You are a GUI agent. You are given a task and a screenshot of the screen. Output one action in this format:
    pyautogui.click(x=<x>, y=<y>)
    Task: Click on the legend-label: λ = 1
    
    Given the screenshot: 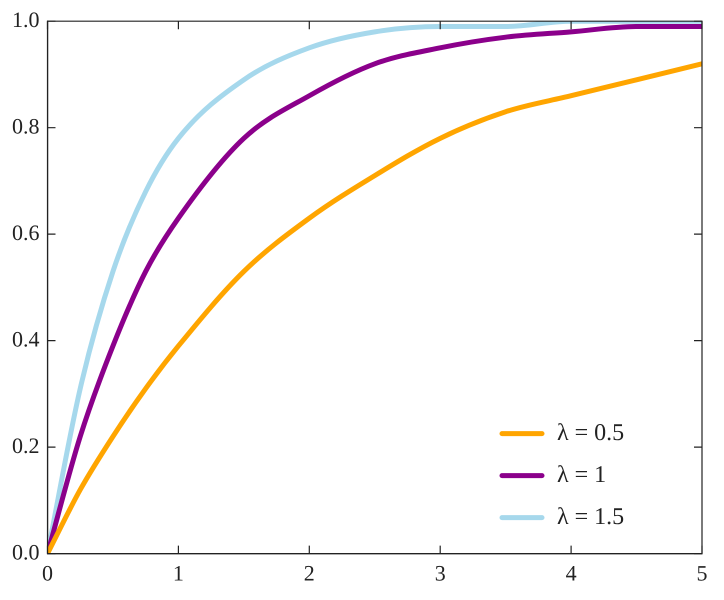 What is the action you would take?
    pyautogui.click(x=581, y=475)
    